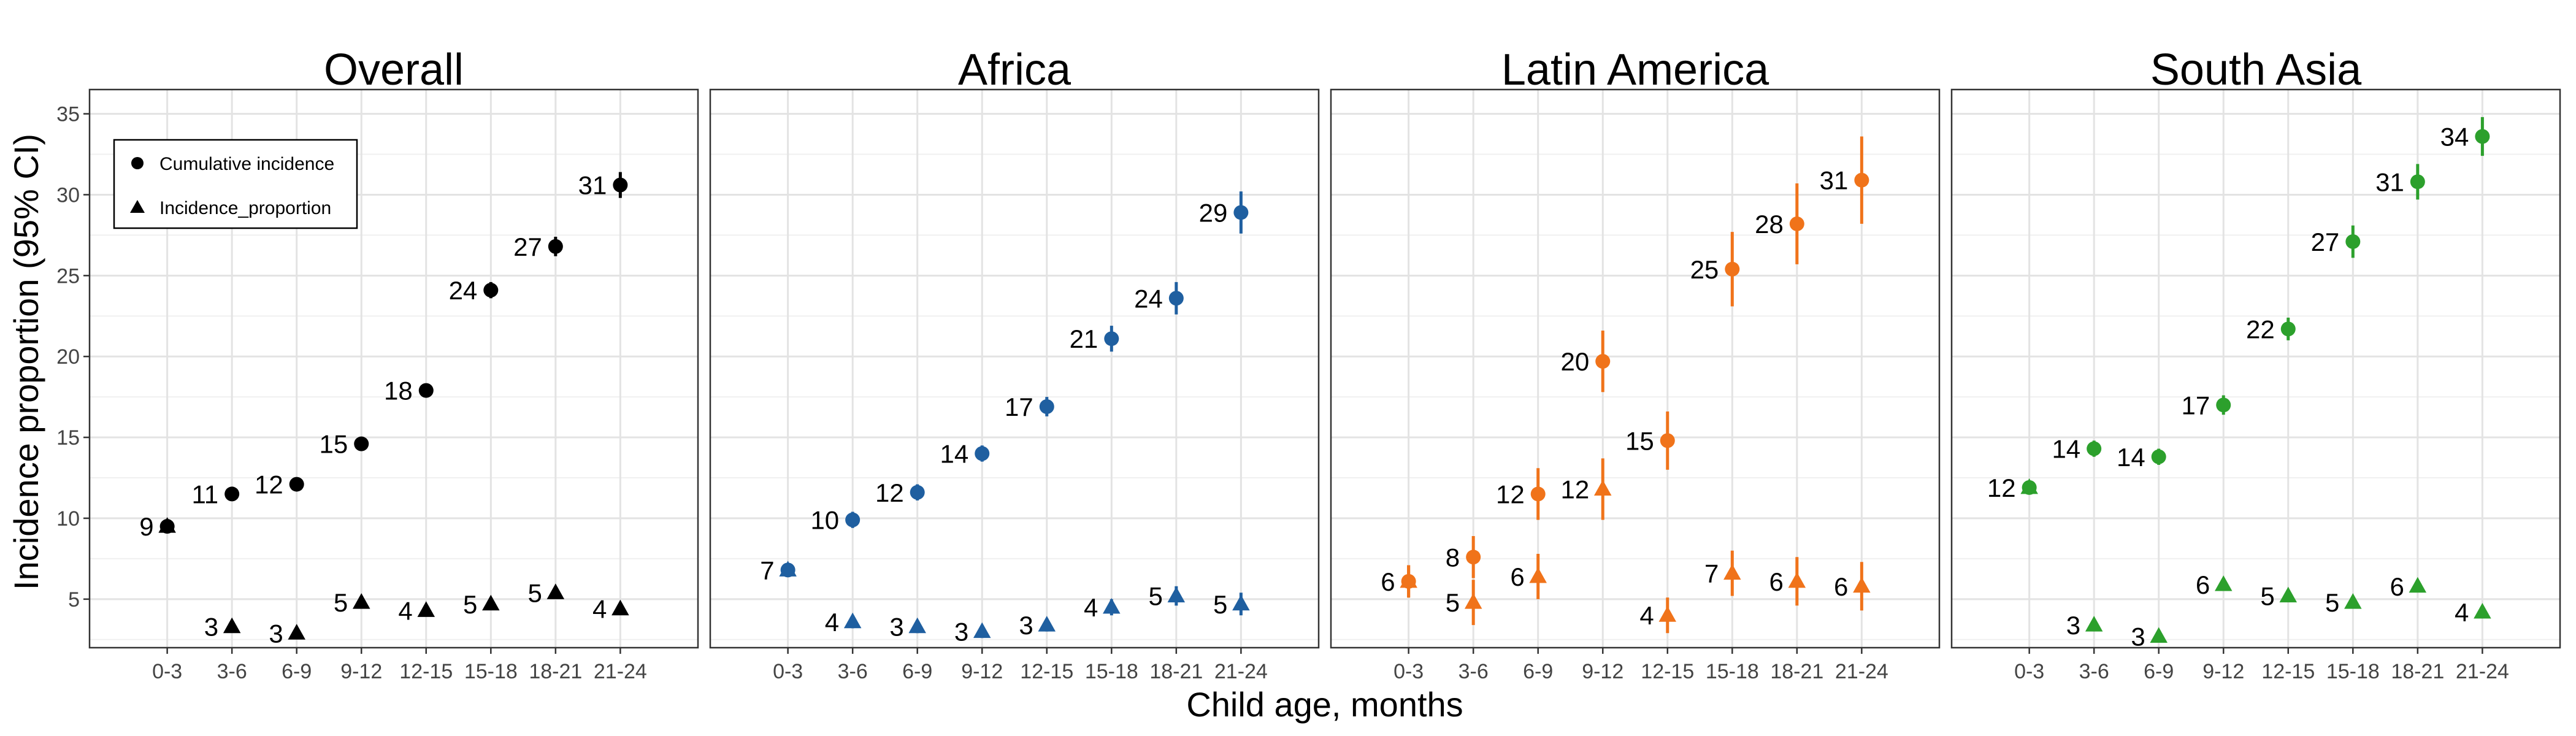  I want to click on data-label: 25, so click(1704, 269).